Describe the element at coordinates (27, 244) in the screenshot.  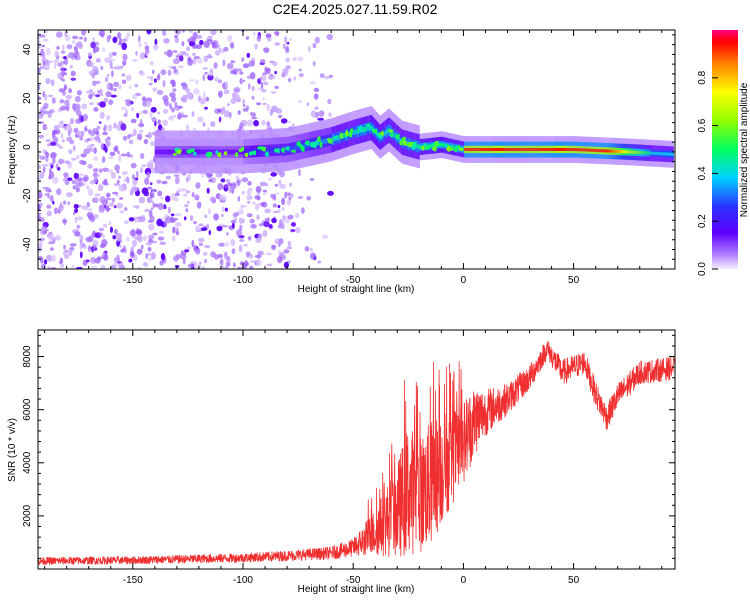
I see `y-tick-label: -40` at that location.